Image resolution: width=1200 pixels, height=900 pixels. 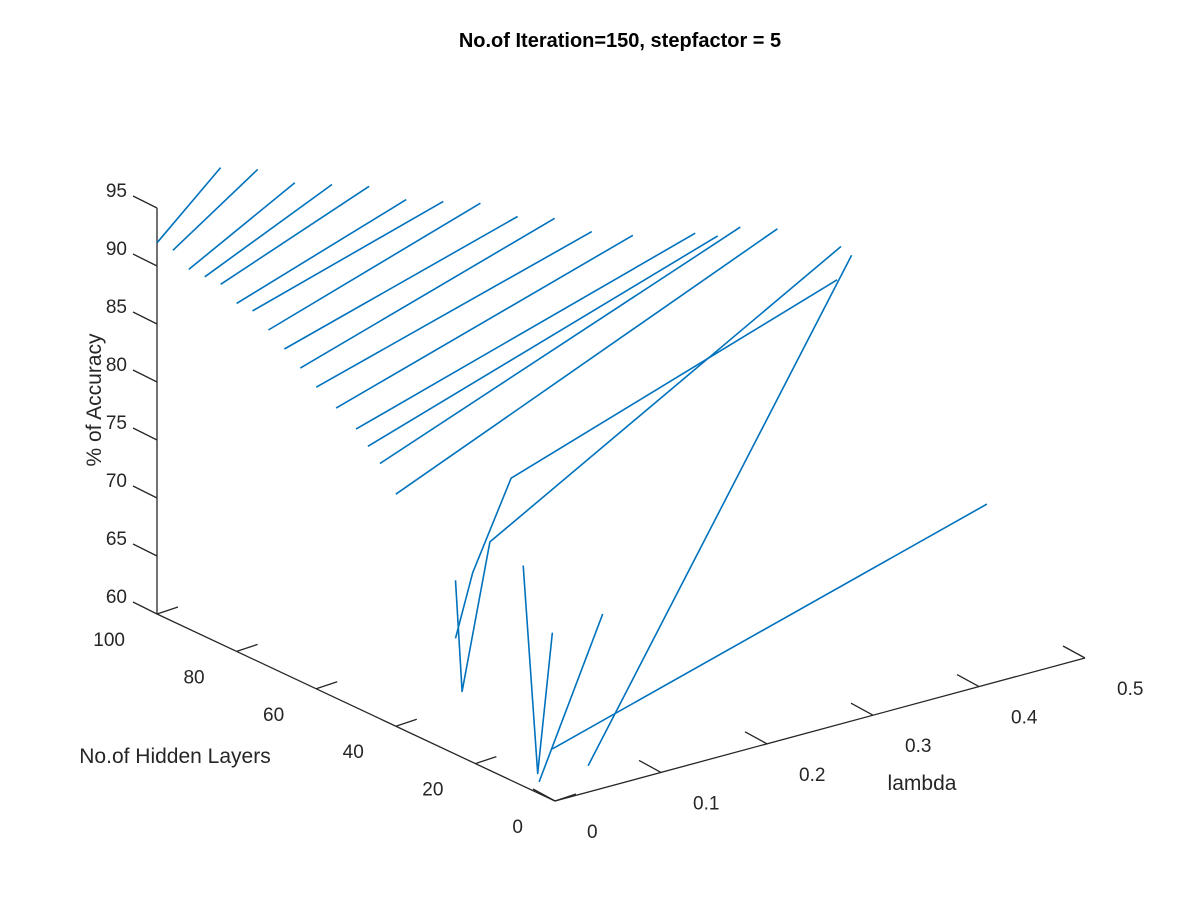 I want to click on z-axis-label: % of Accuracy, so click(x=94, y=400).